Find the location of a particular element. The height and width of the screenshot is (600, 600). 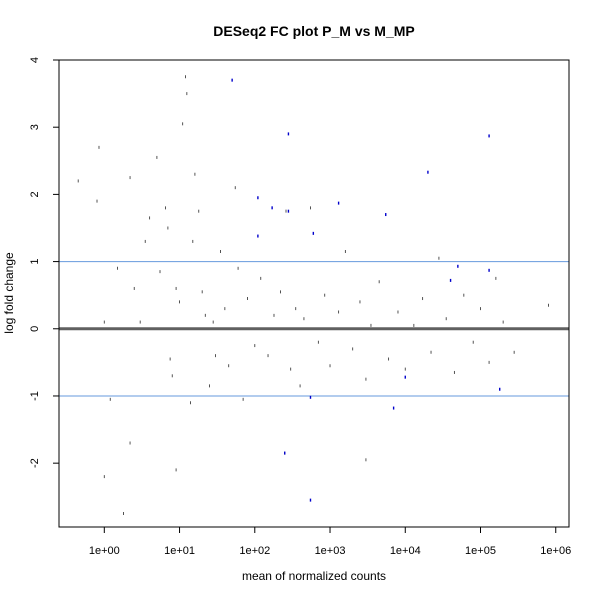

x-axis: 1e+00 1e+01 1e+02 1e+03 1e+04 1e+05 1e+06 is located at coordinates (330, 542).